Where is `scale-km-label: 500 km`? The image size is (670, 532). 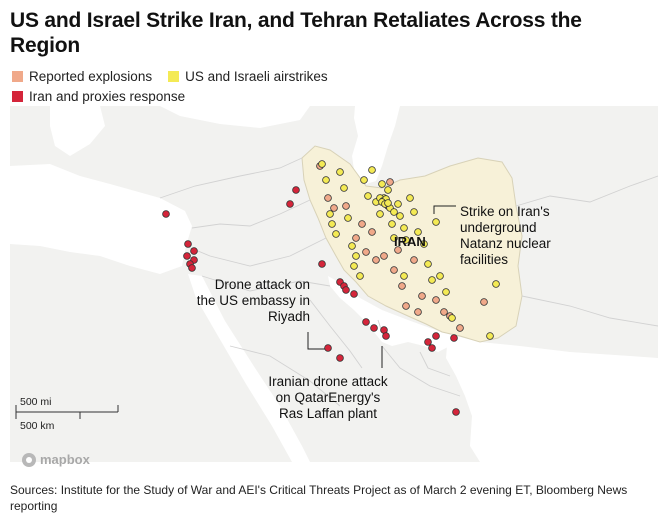
scale-km-label: 500 km is located at coordinates (37, 426).